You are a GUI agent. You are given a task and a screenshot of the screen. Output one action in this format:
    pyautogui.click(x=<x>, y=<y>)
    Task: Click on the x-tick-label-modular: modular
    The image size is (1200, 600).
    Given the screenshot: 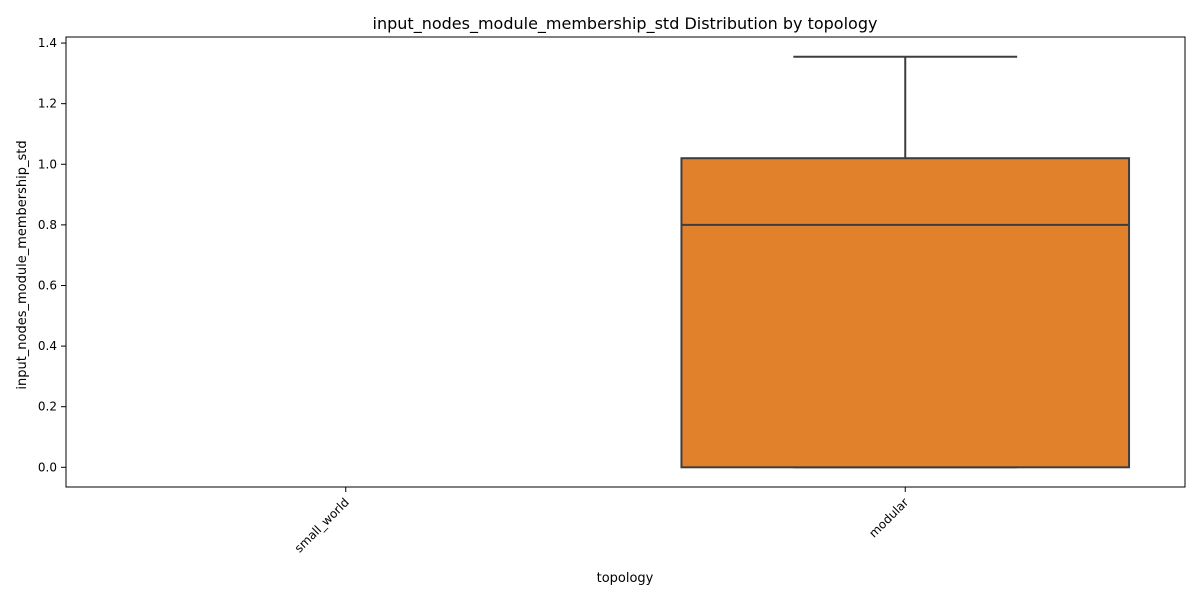 What is the action you would take?
    pyautogui.click(x=888, y=517)
    